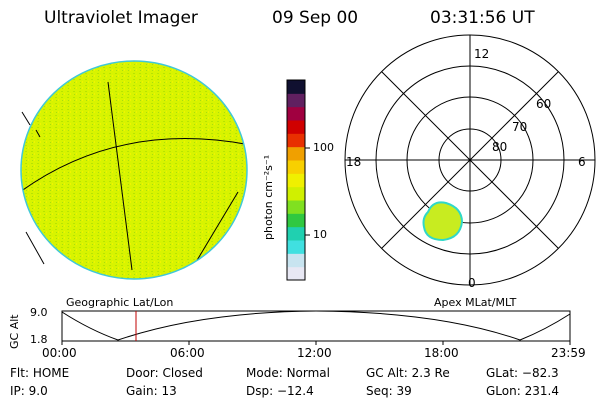 The image size is (600, 400). What do you see at coordinates (482, 54) in the screenshot?
I see `mlt-label-12: 12` at bounding box center [482, 54].